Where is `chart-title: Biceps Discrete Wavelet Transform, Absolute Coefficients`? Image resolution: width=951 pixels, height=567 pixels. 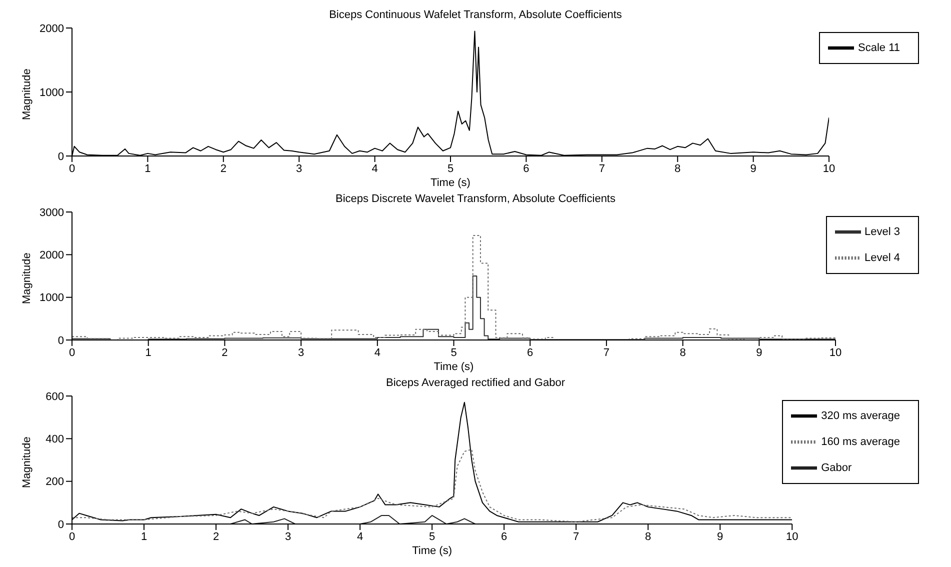
chart-title: Biceps Discrete Wavelet Transform, Absolute Coefficients is located at coordinates (475, 199).